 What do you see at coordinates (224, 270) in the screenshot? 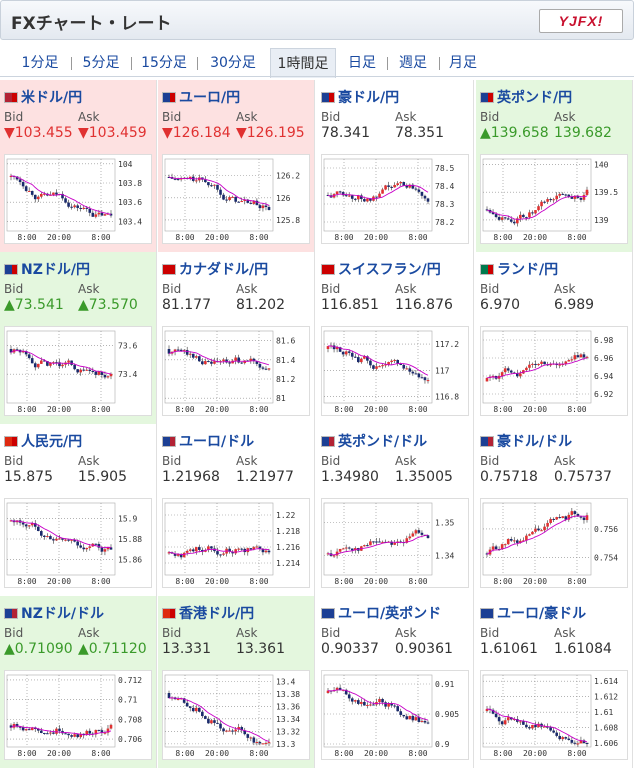
I see `pair-name-link: カナダドル/円` at bounding box center [224, 270].